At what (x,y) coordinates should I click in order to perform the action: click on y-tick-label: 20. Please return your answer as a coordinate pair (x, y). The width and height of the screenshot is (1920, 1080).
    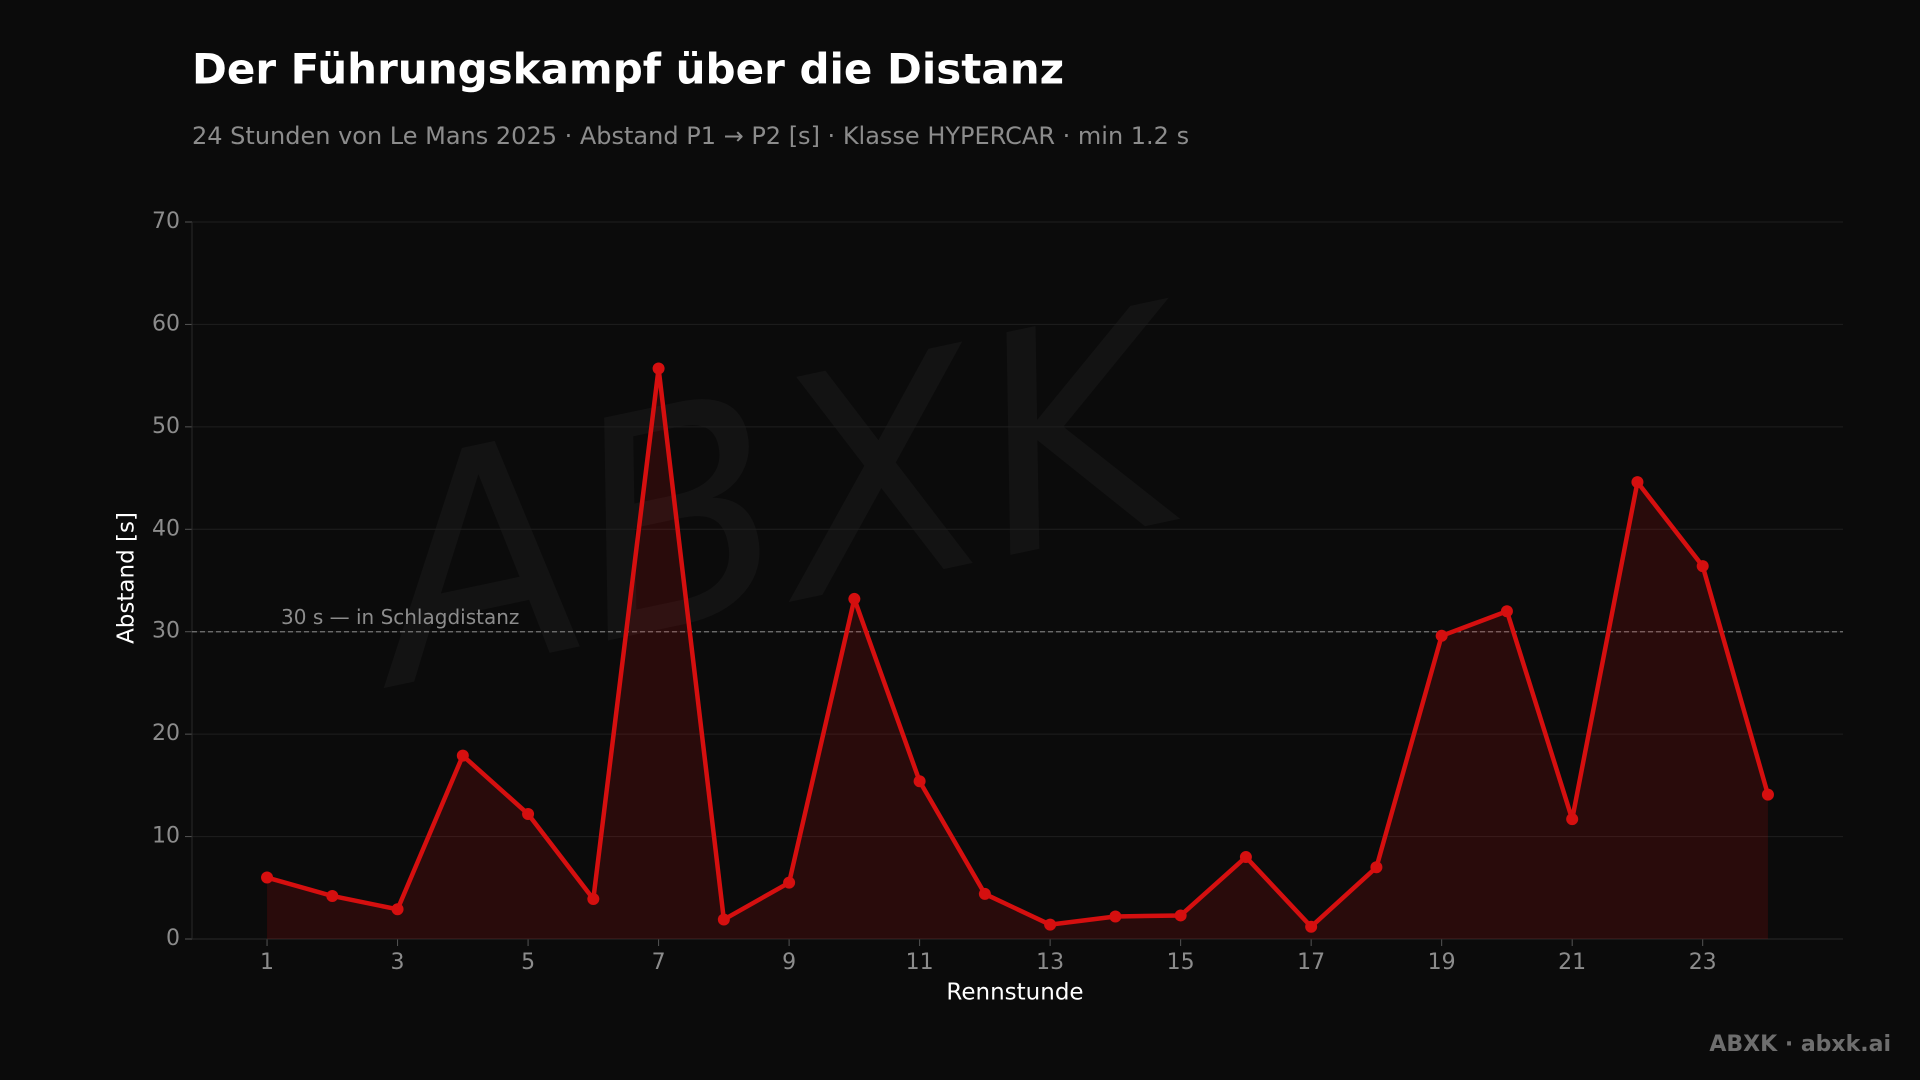
    Looking at the image, I should click on (166, 733).